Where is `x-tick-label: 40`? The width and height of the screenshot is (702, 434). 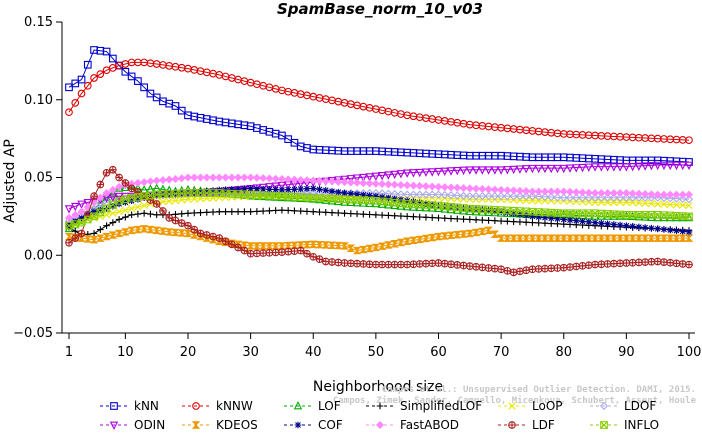 x-tick-label: 40 is located at coordinates (313, 352).